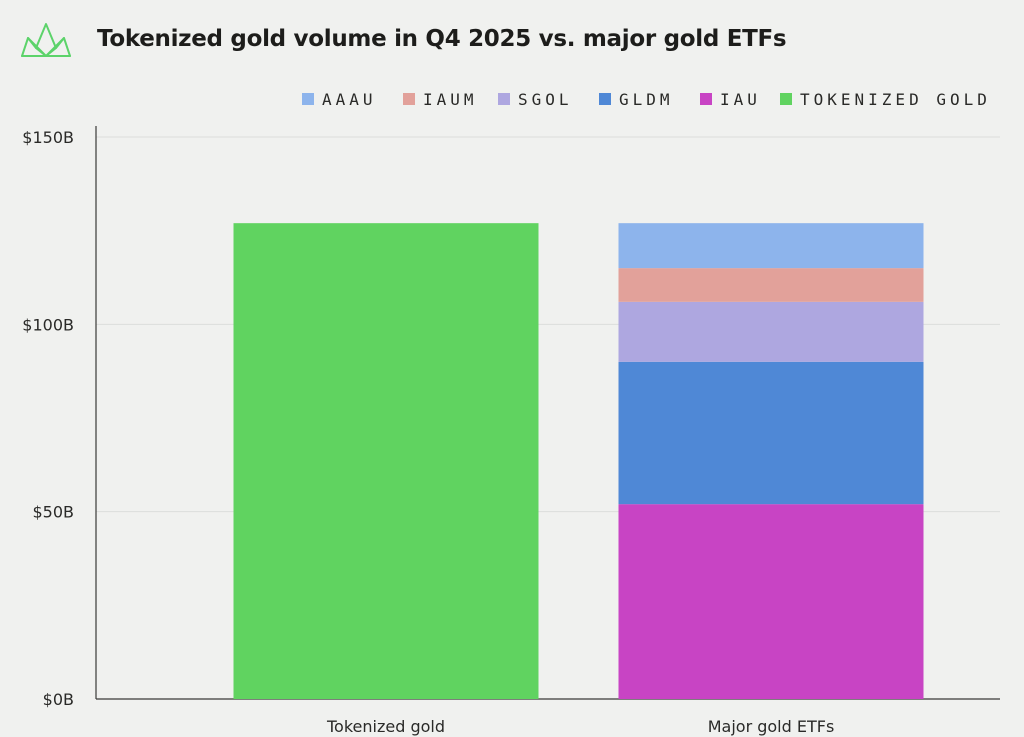 The image size is (1024, 737). Describe the element at coordinates (48, 137) in the screenshot. I see `y-tick-label: $150B` at that location.